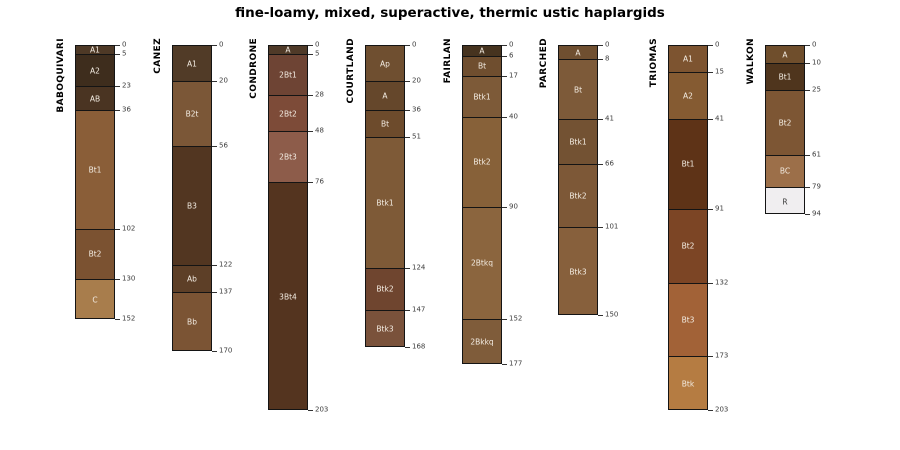 This screenshot has width=900, height=450. I want to click on horizon-label: 2Bt1, so click(288, 75).